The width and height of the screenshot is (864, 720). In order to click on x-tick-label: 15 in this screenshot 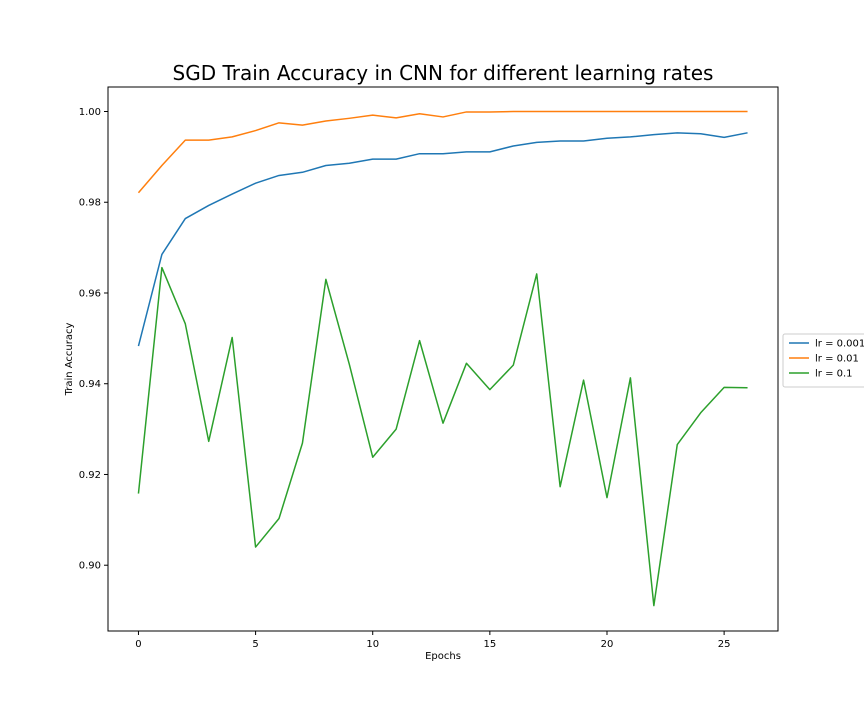, I will do `click(489, 644)`.